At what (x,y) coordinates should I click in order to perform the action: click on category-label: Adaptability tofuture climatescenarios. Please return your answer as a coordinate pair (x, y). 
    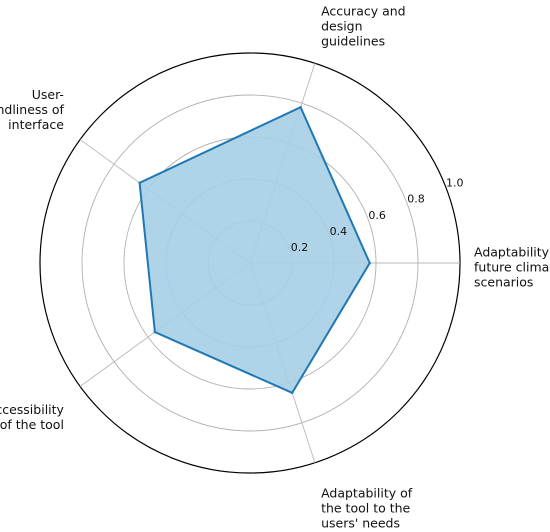
    Looking at the image, I should click on (512, 267).